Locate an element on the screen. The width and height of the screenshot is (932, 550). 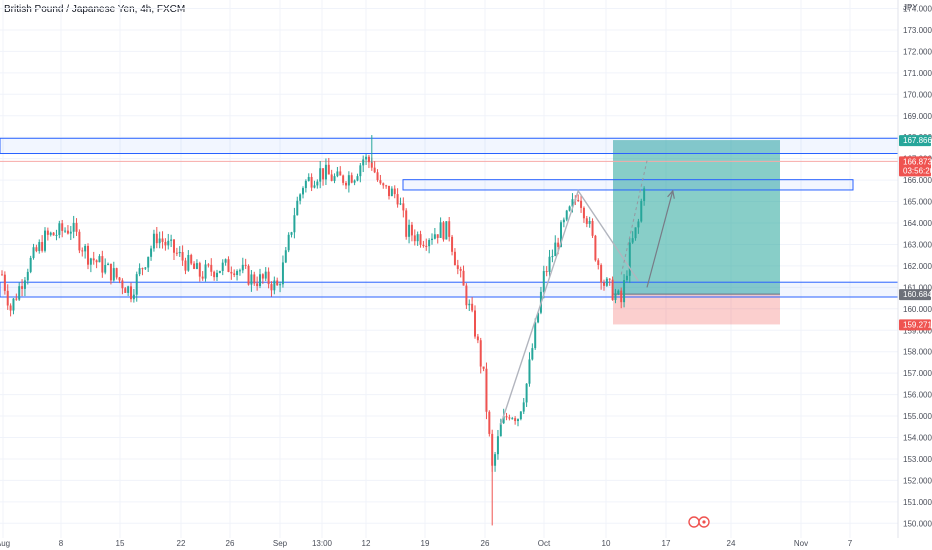
y-tick-label: 170.000 is located at coordinates (917, 94).